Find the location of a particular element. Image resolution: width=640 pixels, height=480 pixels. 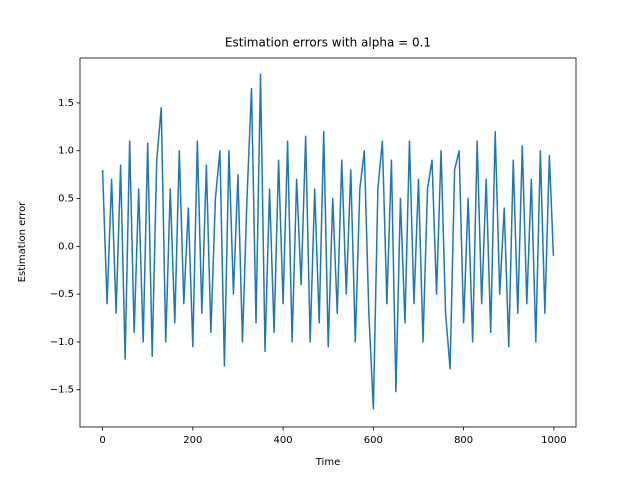

x-tick-label: 200 is located at coordinates (192, 440).